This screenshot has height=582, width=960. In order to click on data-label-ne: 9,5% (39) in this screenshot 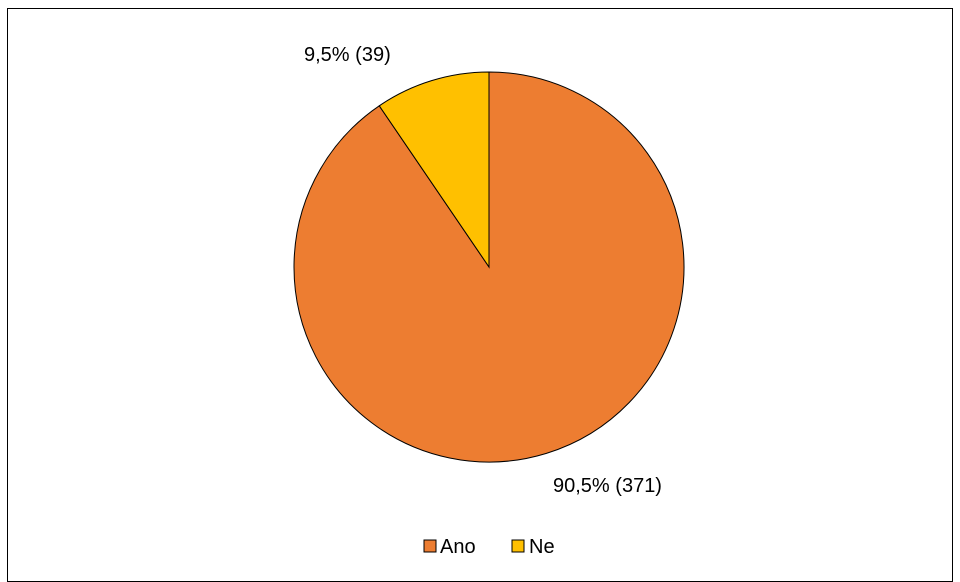, I will do `click(347, 55)`.